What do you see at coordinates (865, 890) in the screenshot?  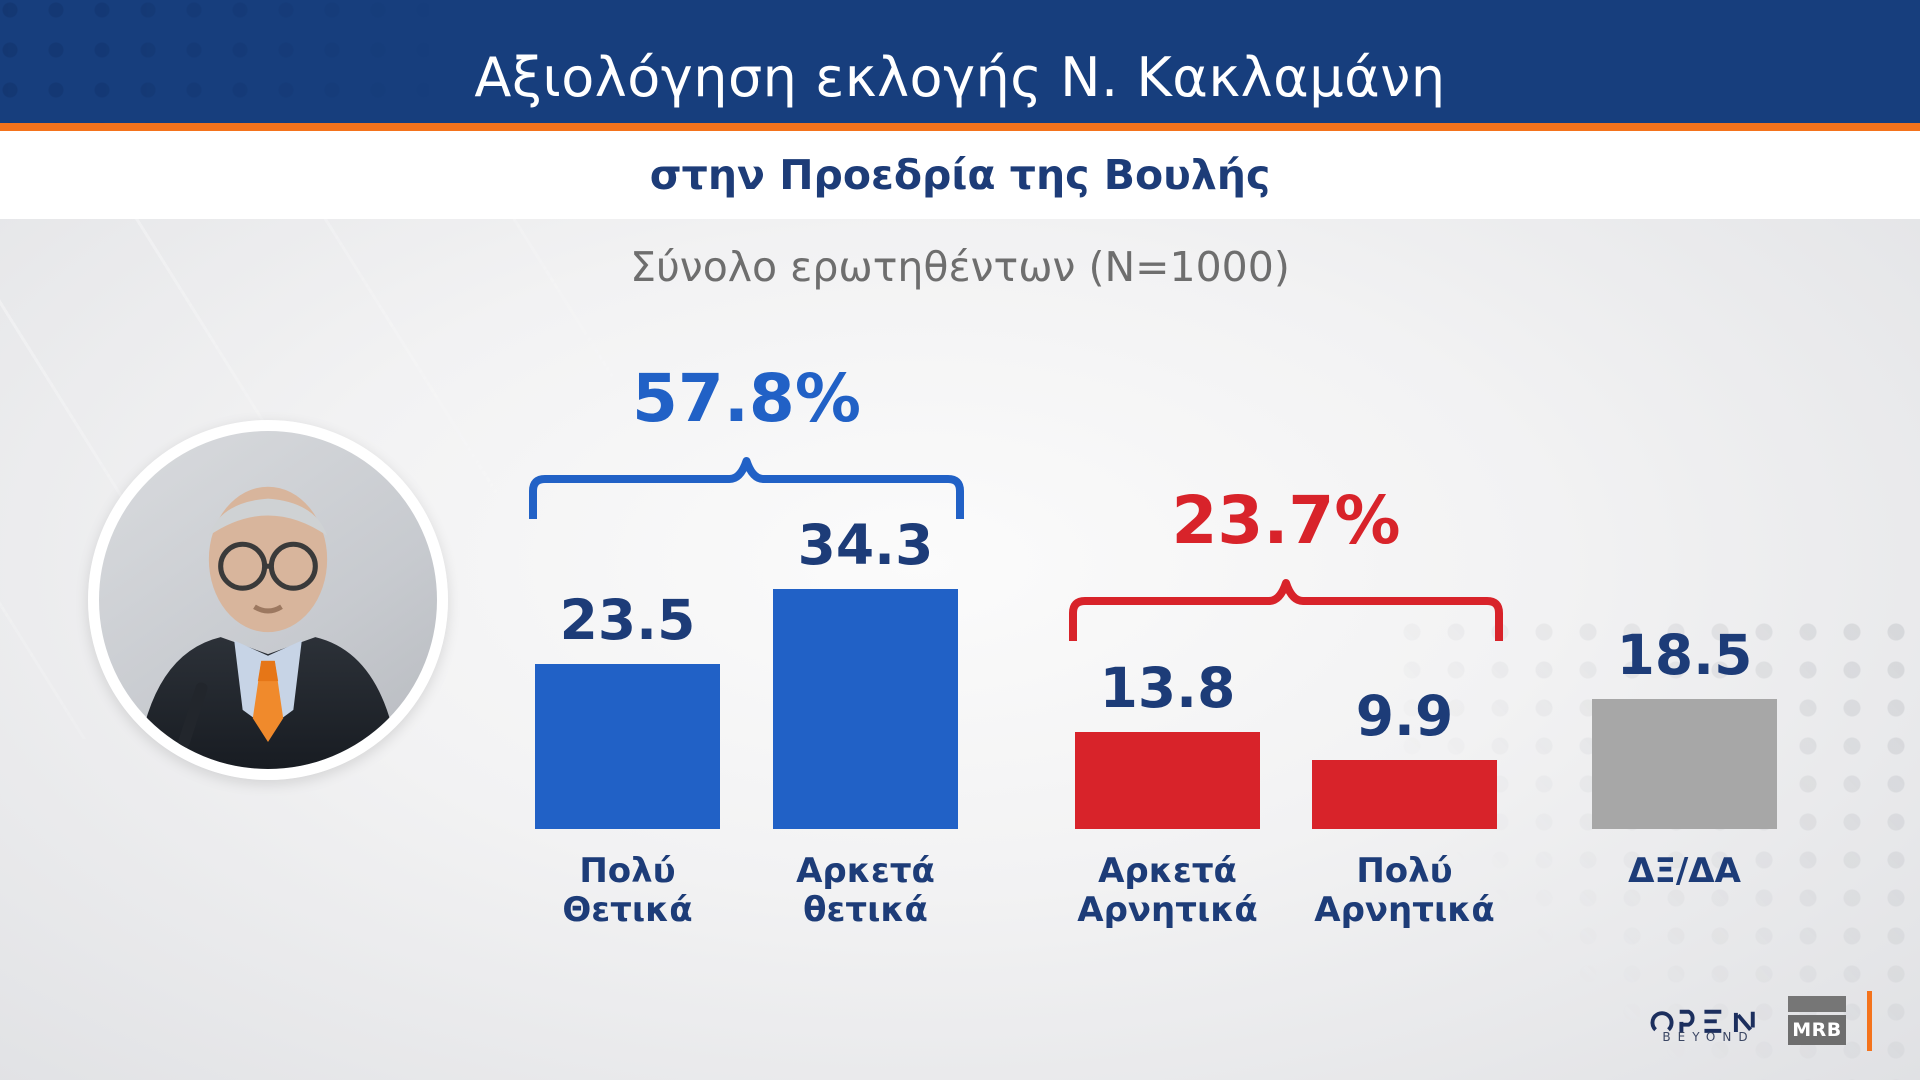 I see `bar-category-1: Αρκετά θετικά` at bounding box center [865, 890].